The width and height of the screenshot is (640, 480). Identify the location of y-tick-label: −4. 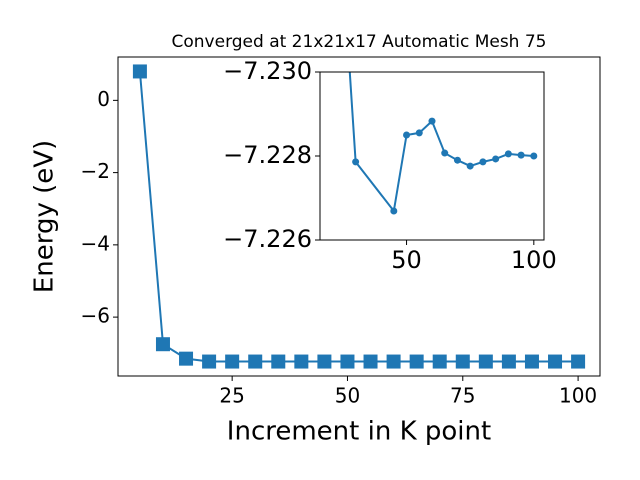
(95, 243).